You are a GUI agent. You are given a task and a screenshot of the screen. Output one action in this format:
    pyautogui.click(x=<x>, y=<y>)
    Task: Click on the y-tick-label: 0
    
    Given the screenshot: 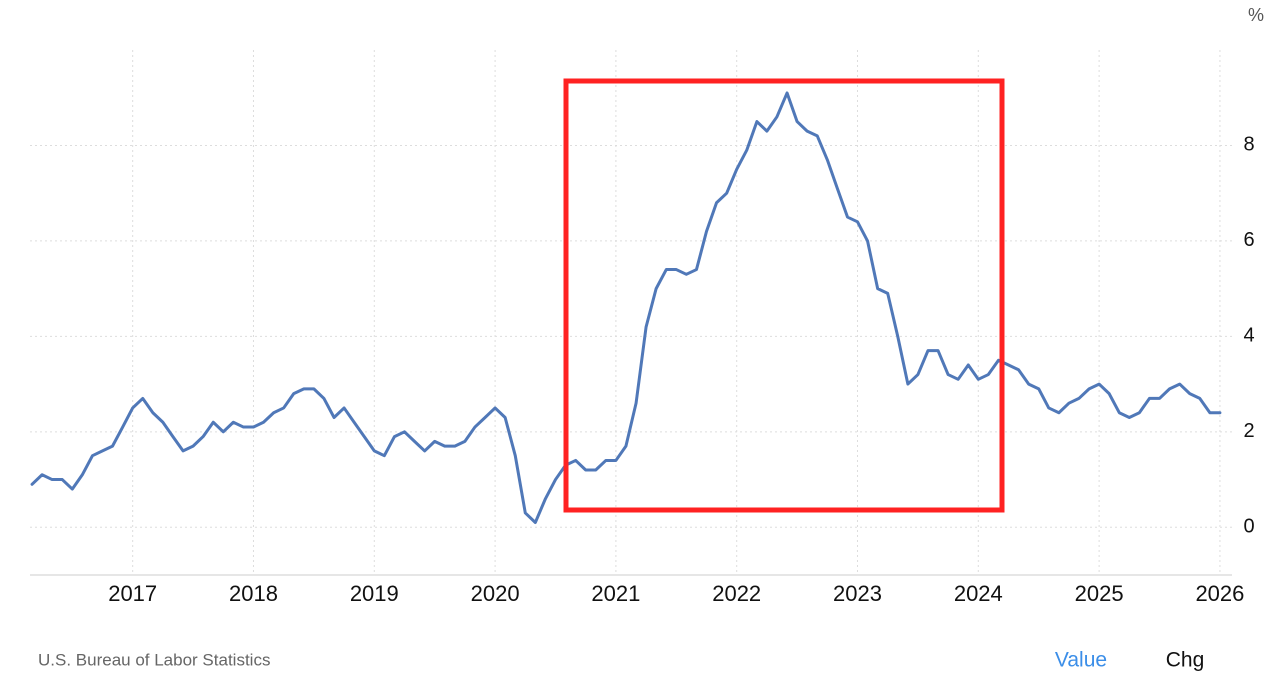 What is the action you would take?
    pyautogui.click(x=1248, y=527)
    